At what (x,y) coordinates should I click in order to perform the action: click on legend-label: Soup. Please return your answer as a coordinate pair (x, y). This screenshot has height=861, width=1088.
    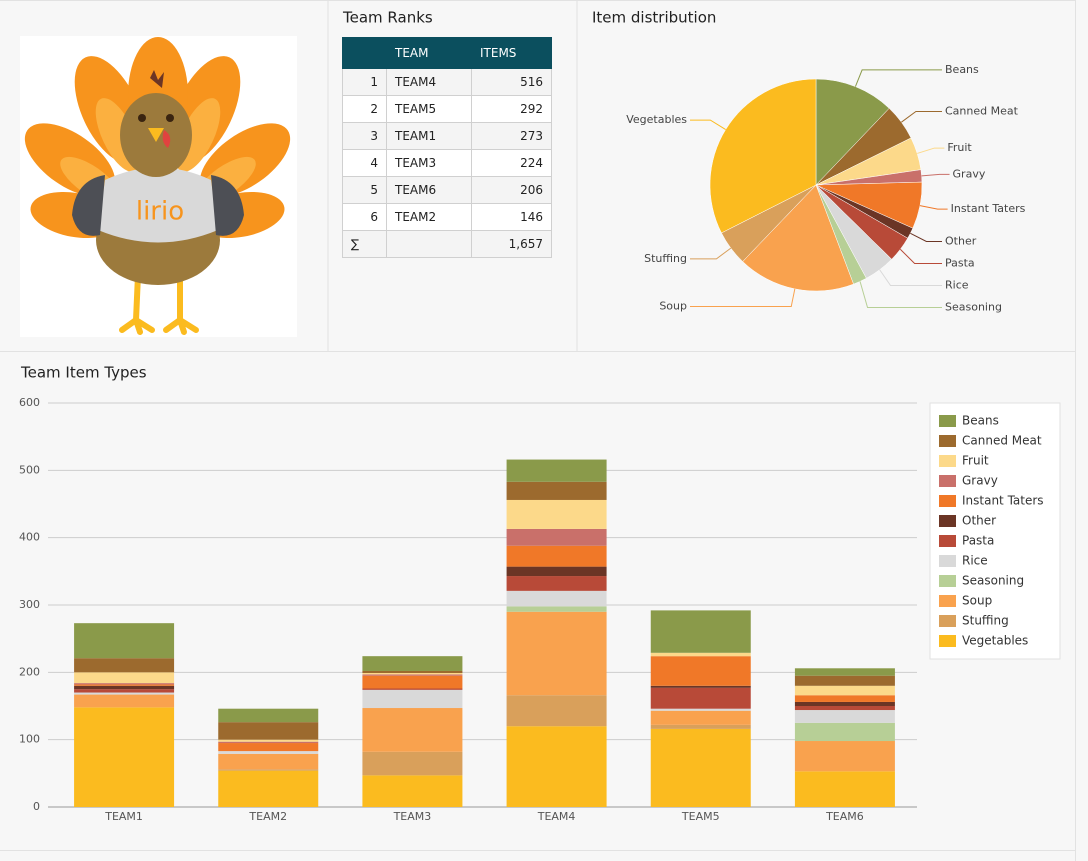
    Looking at the image, I should click on (977, 601).